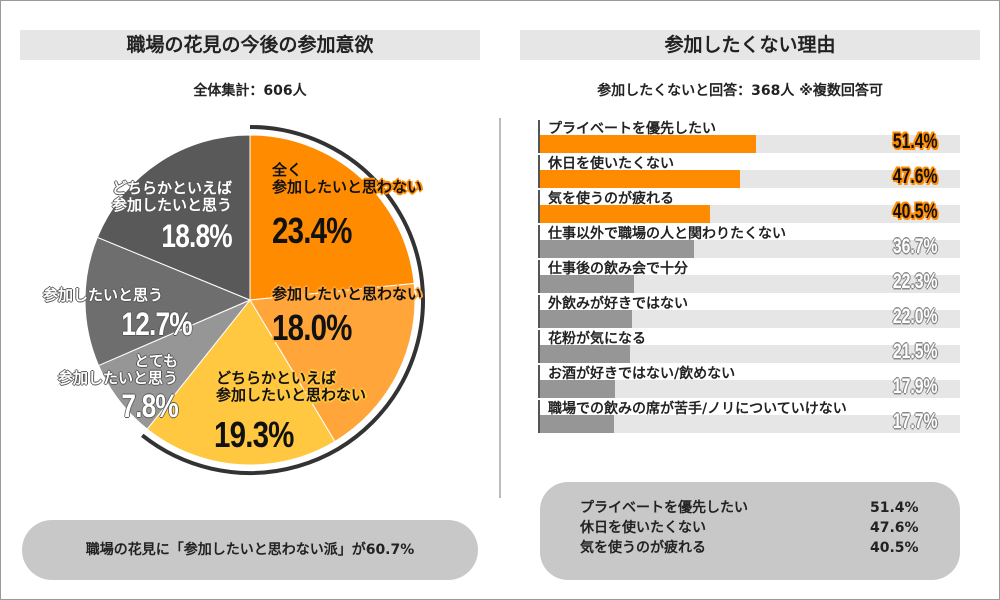 The width and height of the screenshot is (1000, 600). Describe the element at coordinates (171, 197) in the screenshot. I see `slice-label-5: どちらかといえば 参加したいと思う` at that location.